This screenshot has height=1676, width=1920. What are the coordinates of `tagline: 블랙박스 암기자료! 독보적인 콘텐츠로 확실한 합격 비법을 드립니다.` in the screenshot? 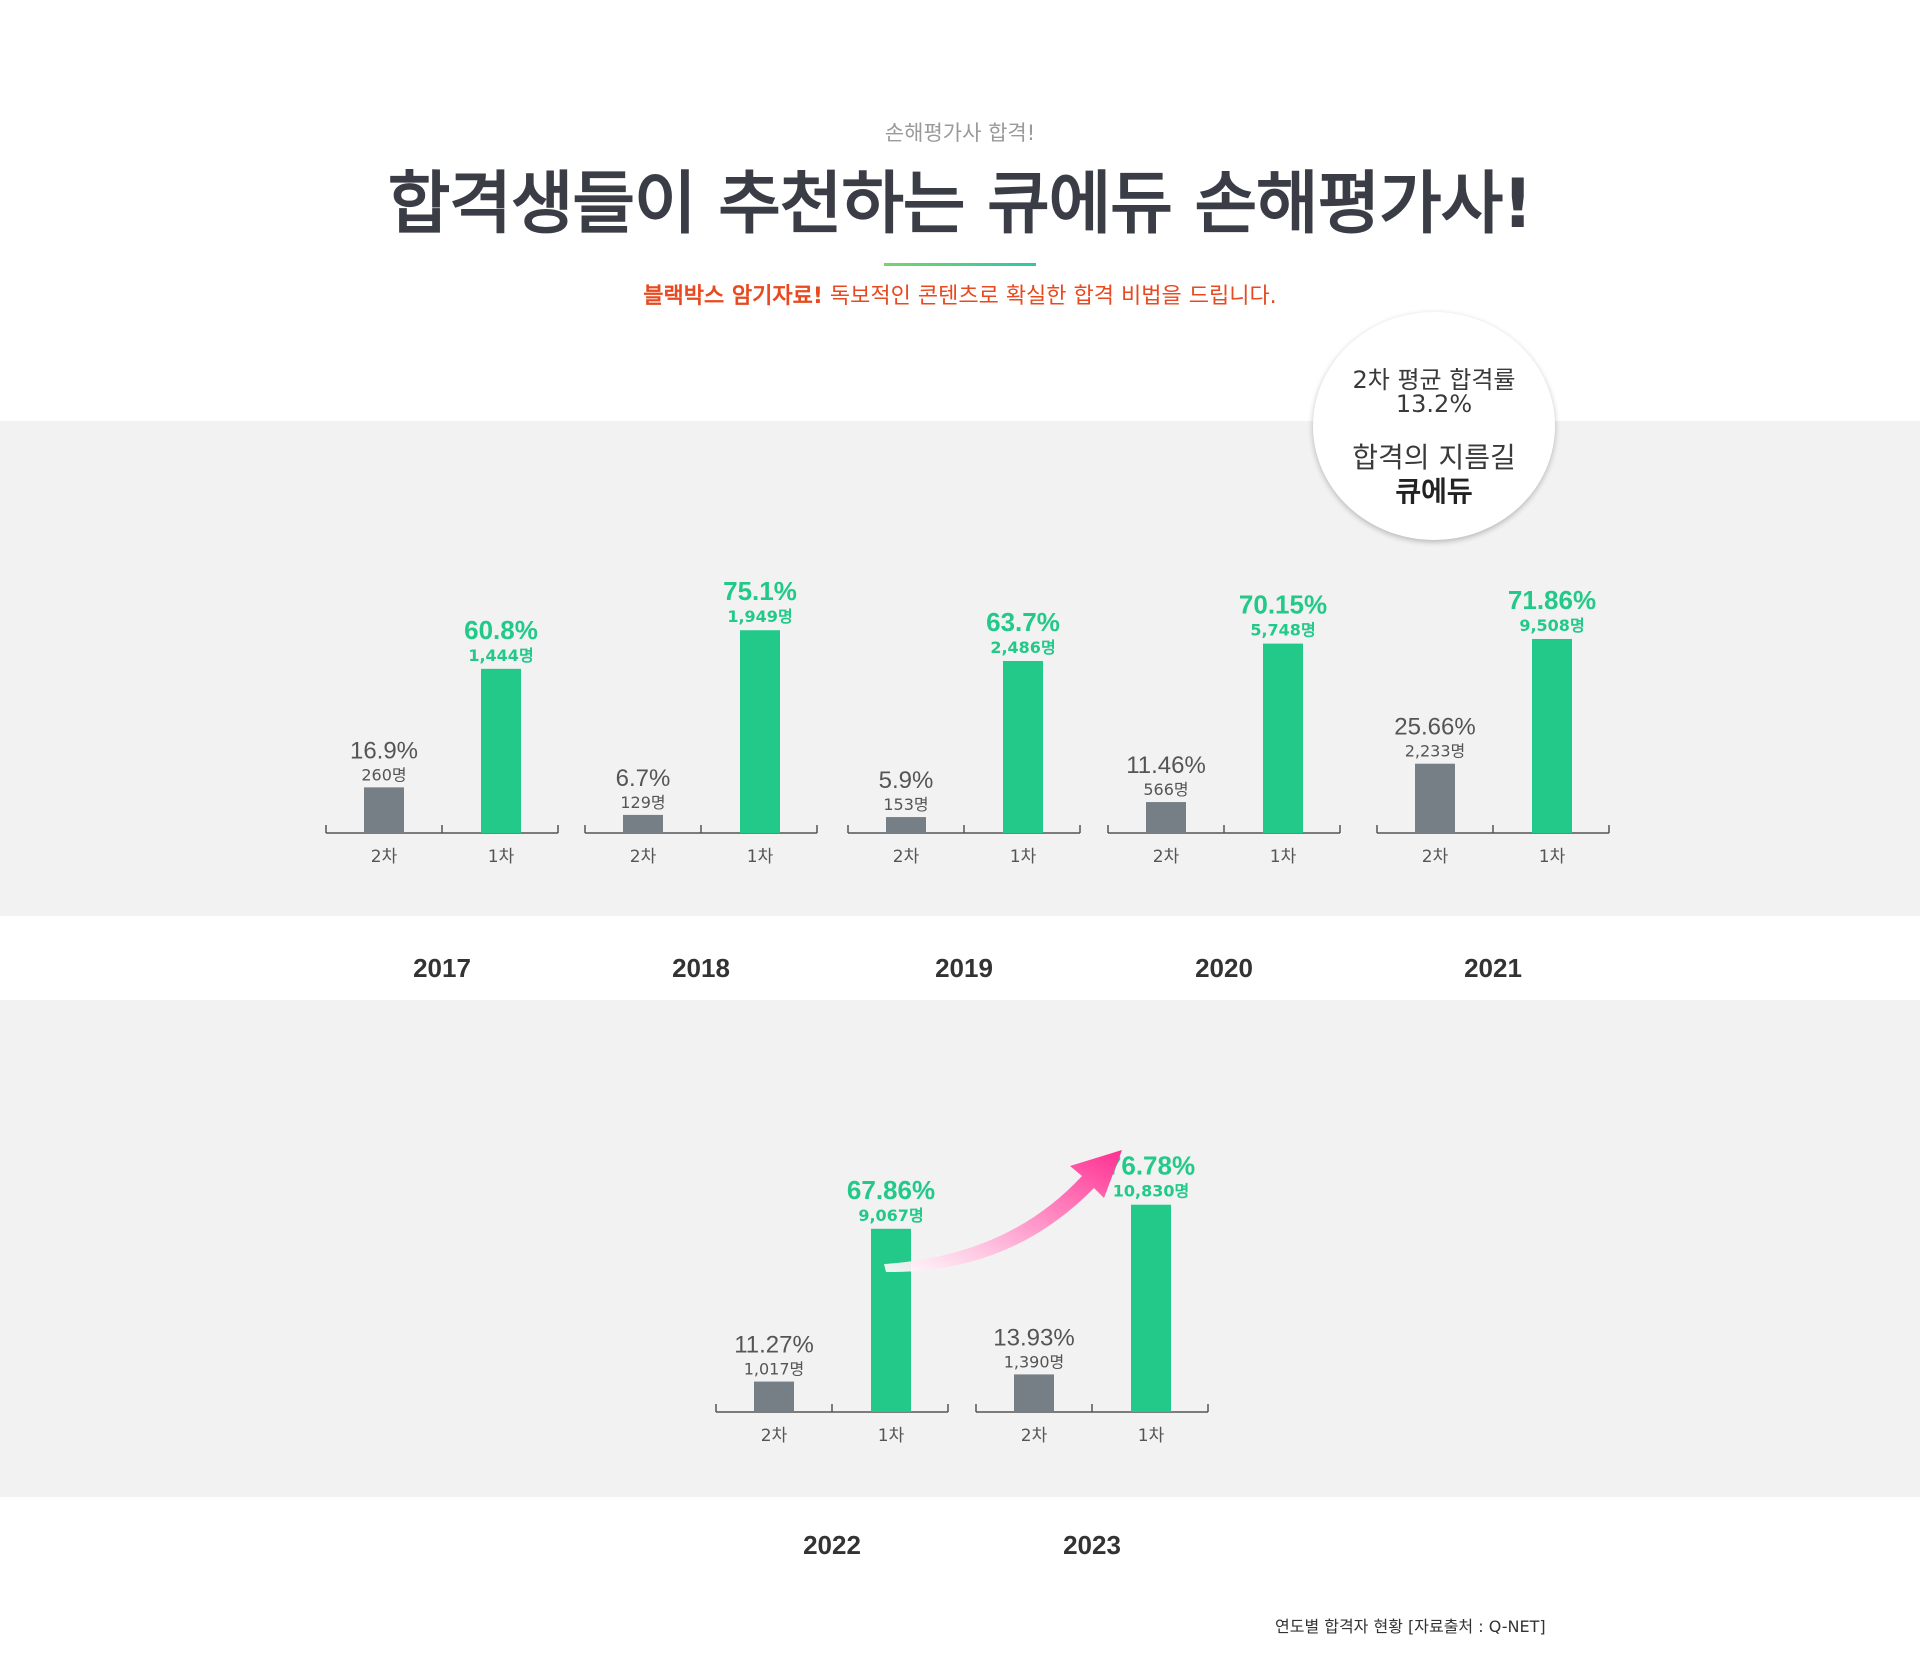 It's located at (960, 294).